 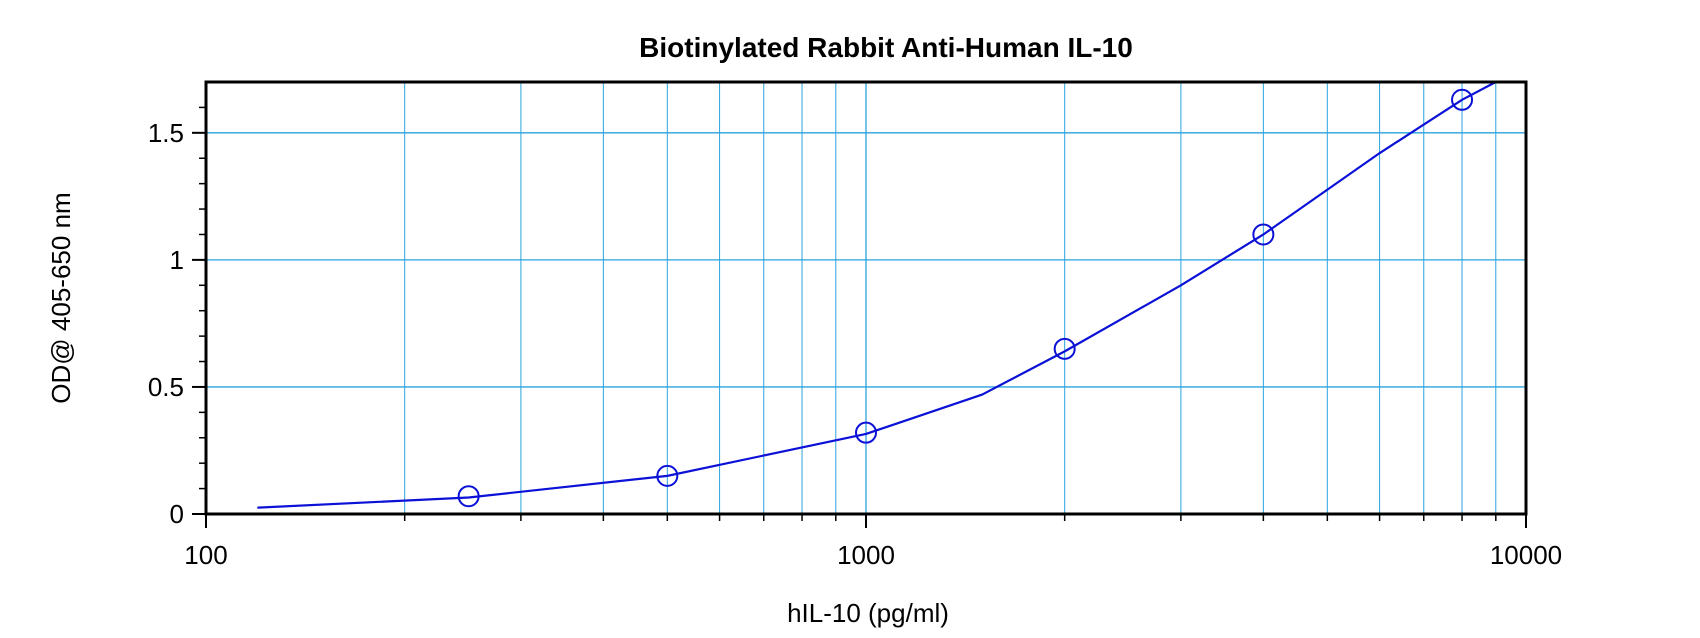 I want to click on y-axis-label: OD@ 405-650 nm, so click(x=61, y=297).